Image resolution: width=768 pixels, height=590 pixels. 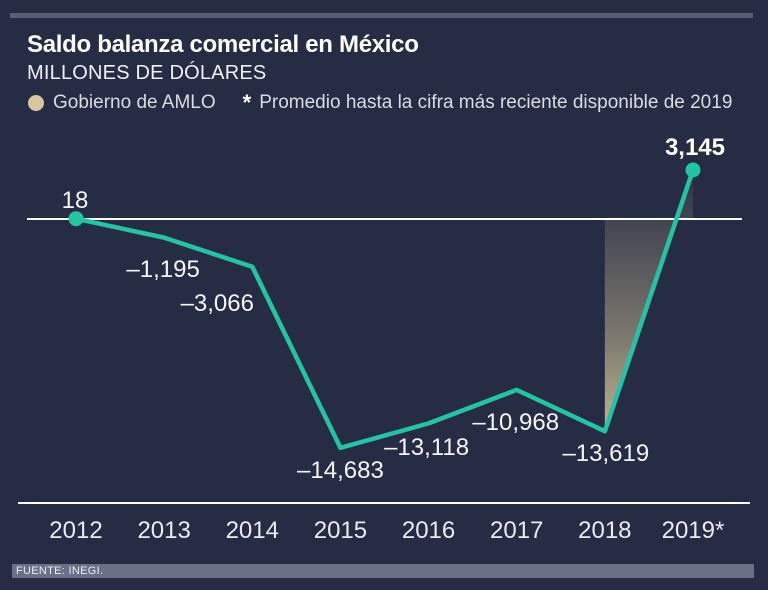 I want to click on top-accent-bar, so click(x=381, y=15).